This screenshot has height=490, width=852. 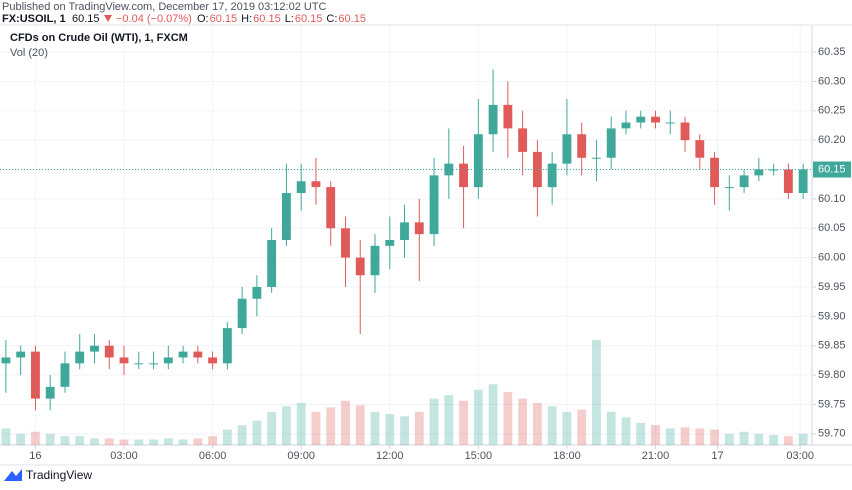 I want to click on x-tick-label: 03:00, so click(x=800, y=456).